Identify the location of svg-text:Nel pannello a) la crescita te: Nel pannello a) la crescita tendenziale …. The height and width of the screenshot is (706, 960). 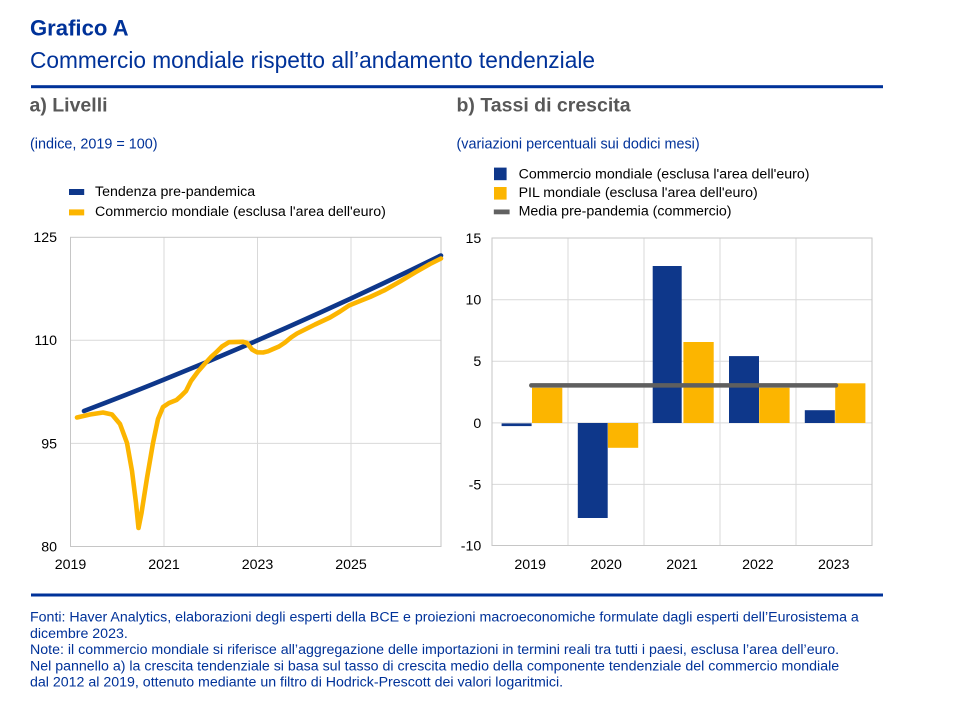
(434, 666).